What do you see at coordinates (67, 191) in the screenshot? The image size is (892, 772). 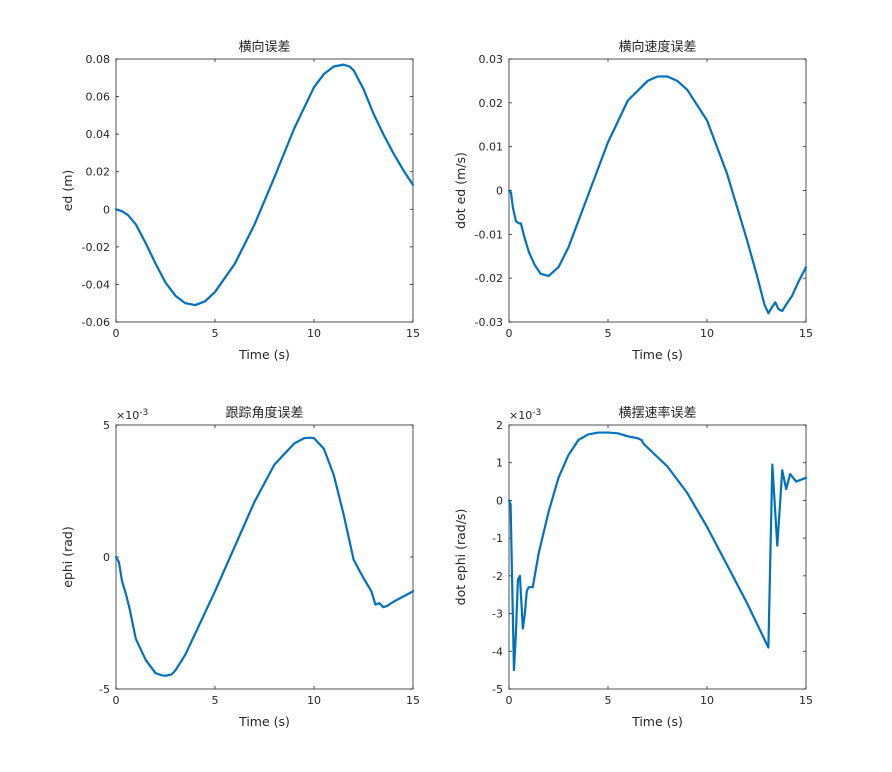 I see `y-axis-label: ed (m)` at bounding box center [67, 191].